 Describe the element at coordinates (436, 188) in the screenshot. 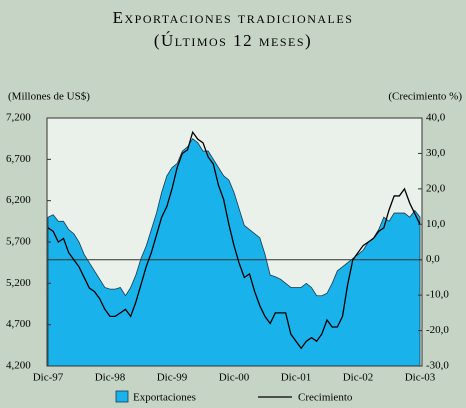

I see `y2-tick-label: 20,0` at that location.